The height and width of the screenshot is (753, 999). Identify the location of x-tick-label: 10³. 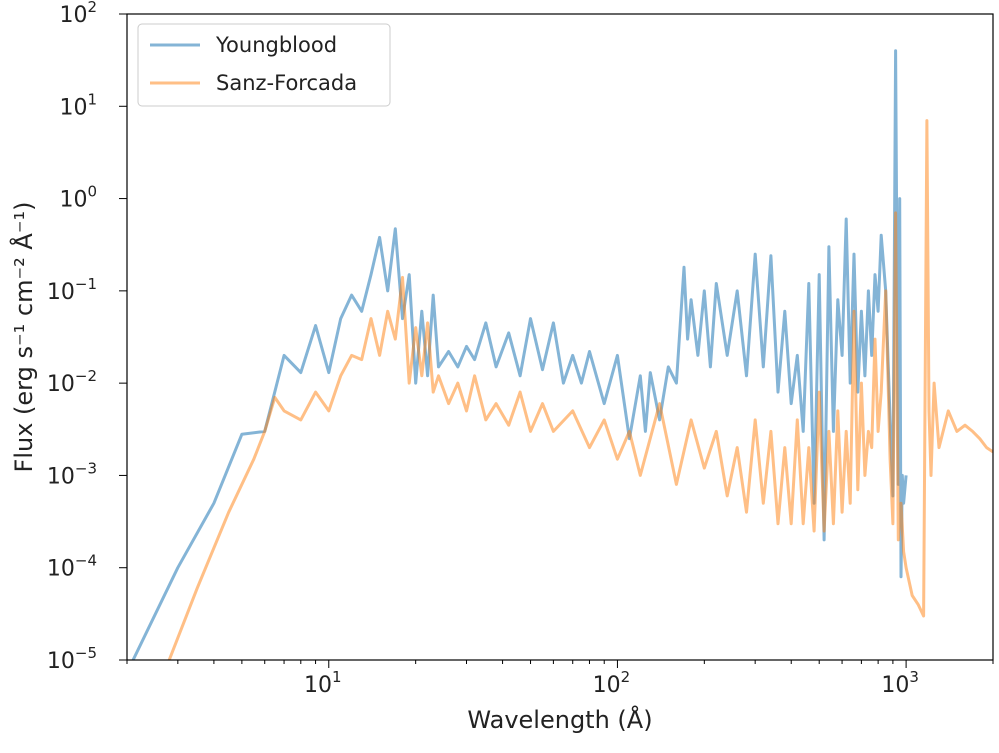
(900, 683).